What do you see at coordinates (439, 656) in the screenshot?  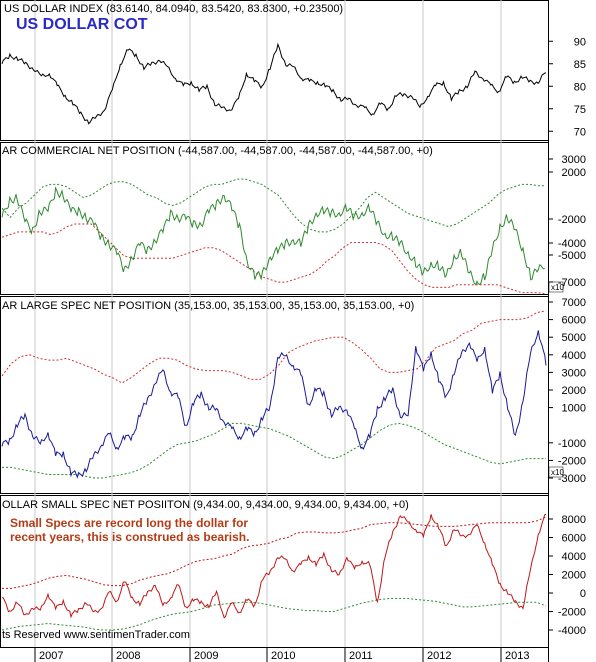 I see `x-tick-label: 2012` at bounding box center [439, 656].